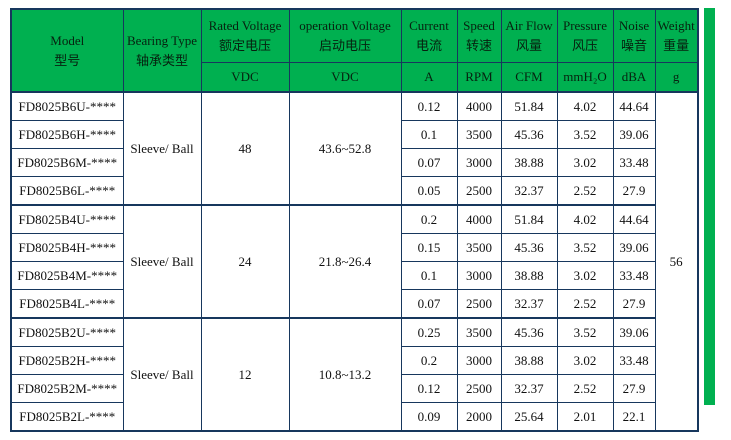 This screenshot has height=440, width=731. What do you see at coordinates (354, 191) in the screenshot?
I see `table-row: FD8025B6L-**** 0.05 2500 32.37 2.52 27.9` at bounding box center [354, 191].